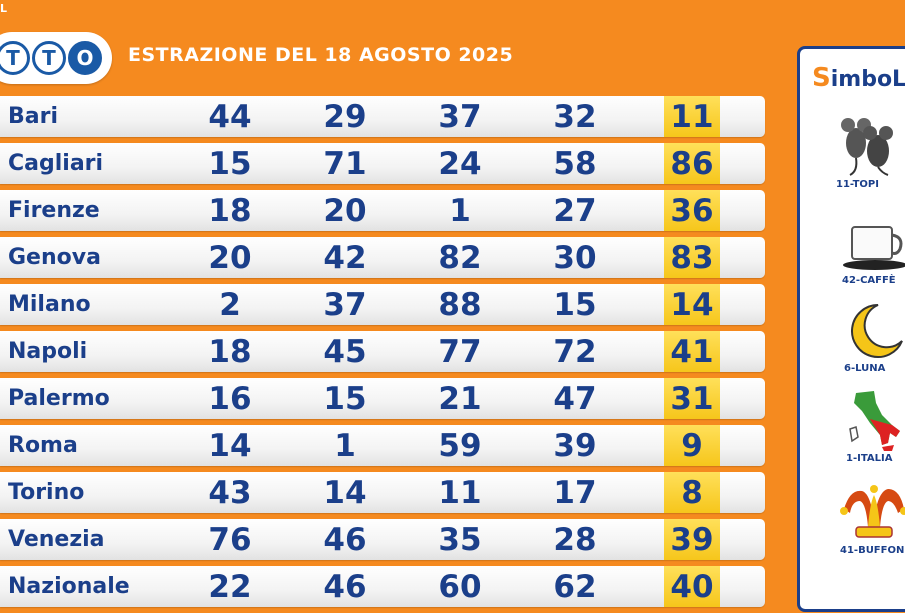 This screenshot has height=613, width=905. Describe the element at coordinates (382, 163) in the screenshot. I see `table-row: Cagliari 15 71 24 58 86` at that location.